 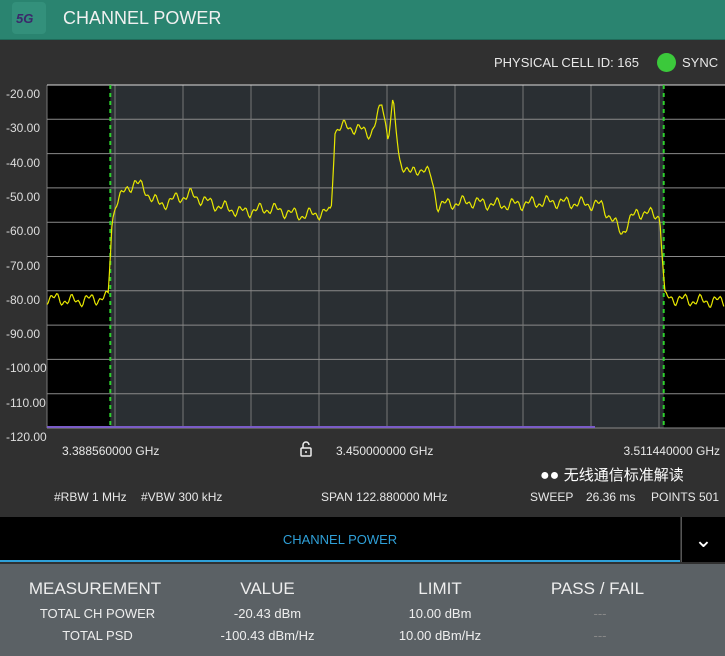 I want to click on app-header: 5G CHANNEL POWER, so click(x=362, y=20).